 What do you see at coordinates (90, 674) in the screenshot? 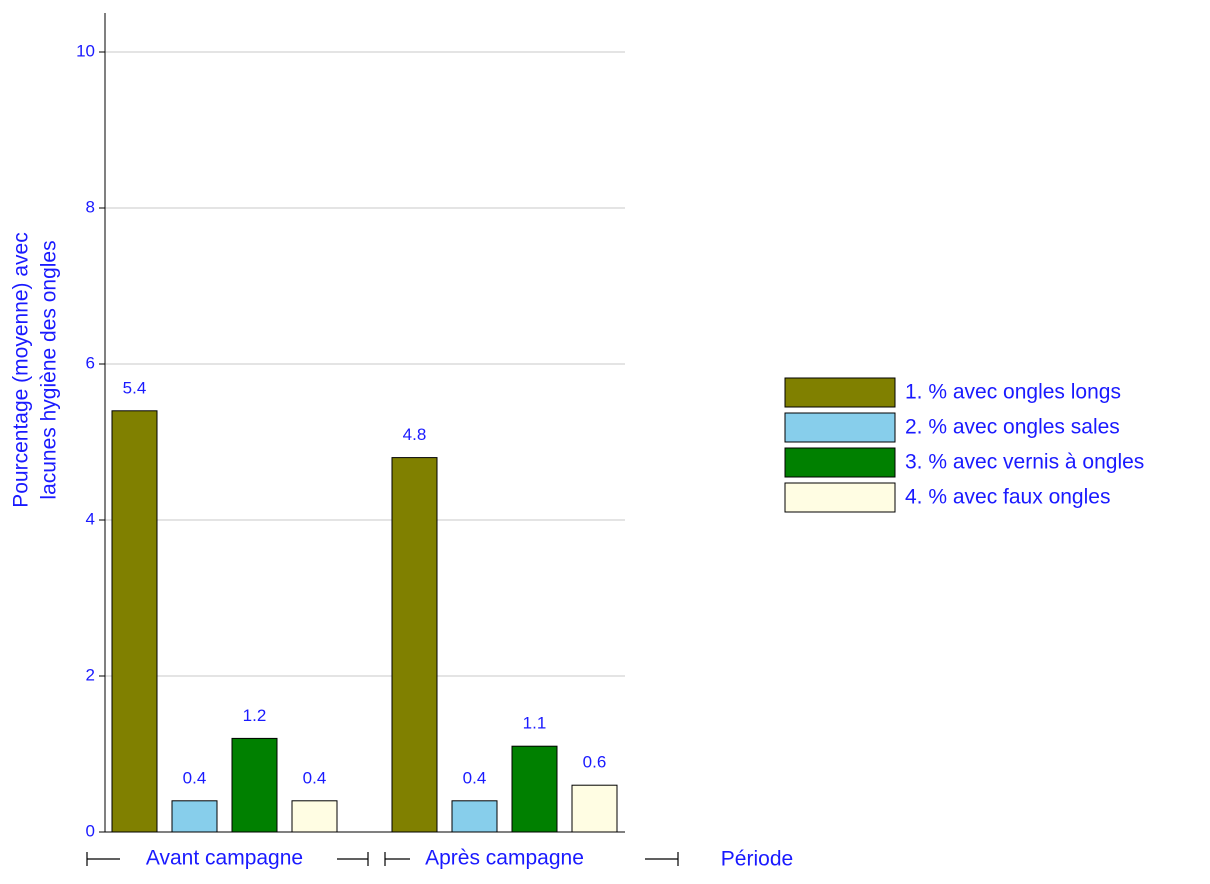
I see `y-tick-label: 2` at bounding box center [90, 674].